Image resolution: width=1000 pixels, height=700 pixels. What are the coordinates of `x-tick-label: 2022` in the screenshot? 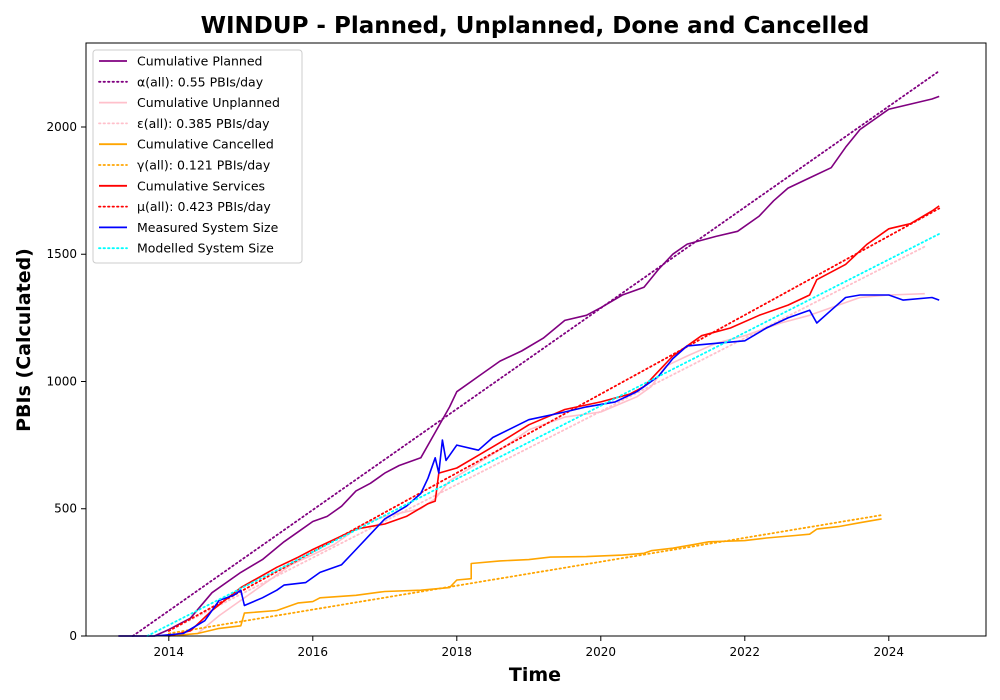 It's located at (745, 652).